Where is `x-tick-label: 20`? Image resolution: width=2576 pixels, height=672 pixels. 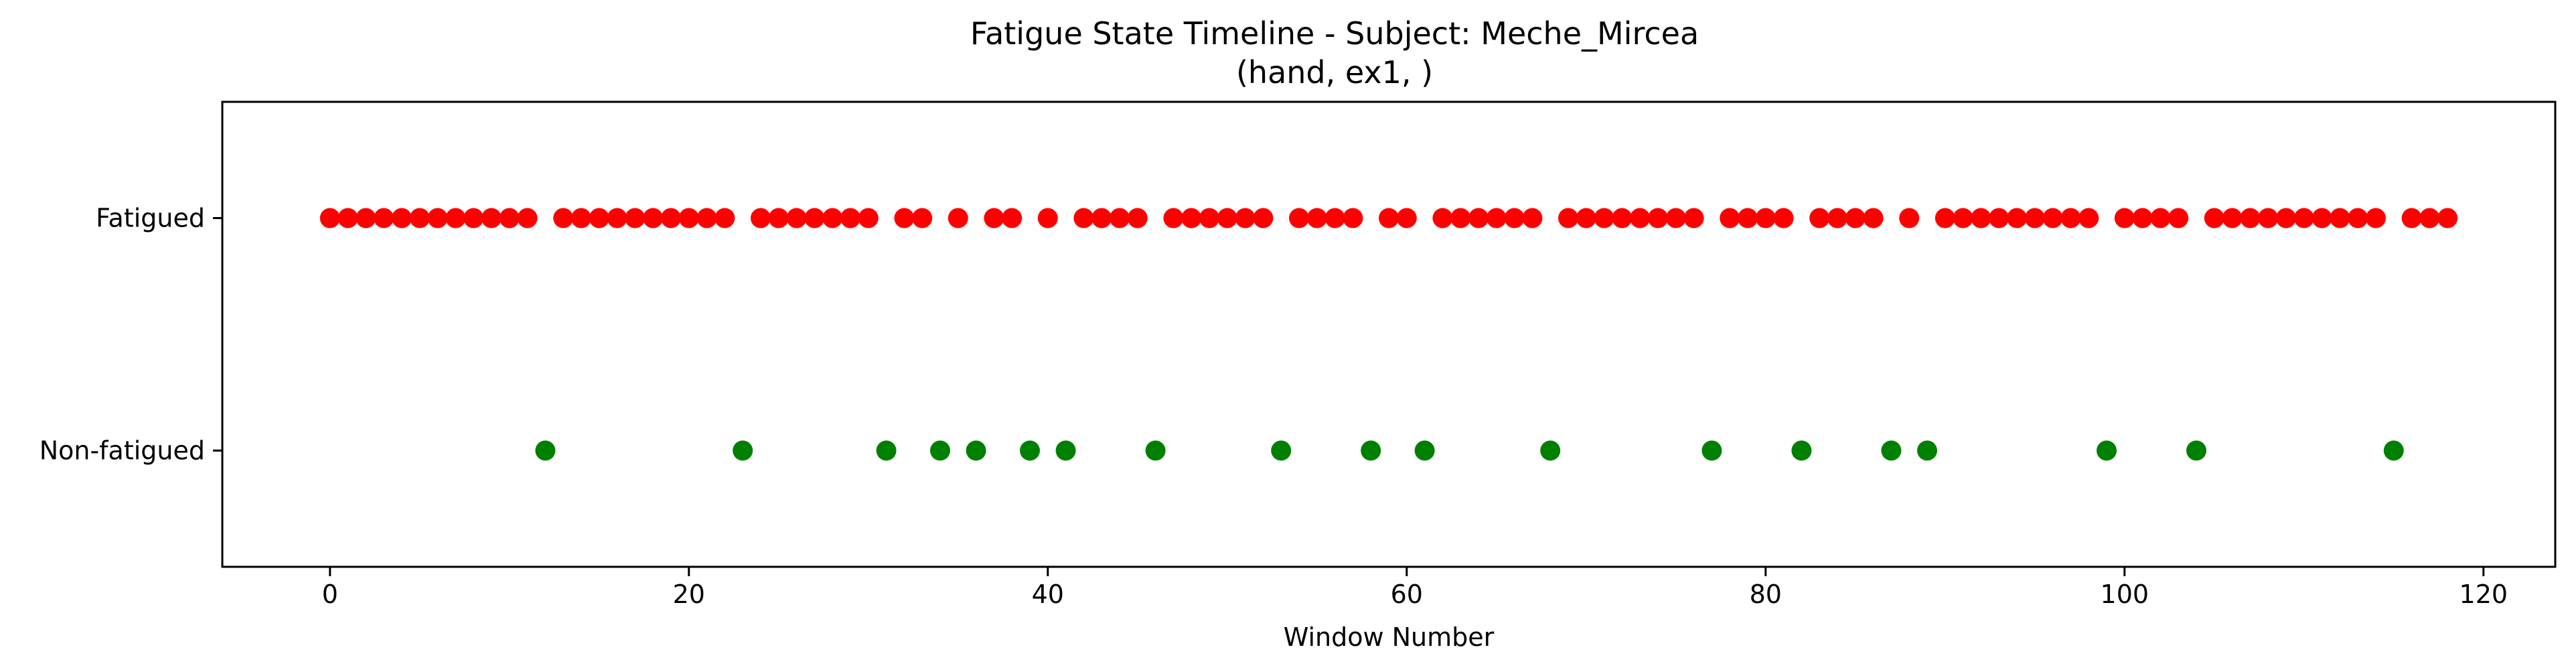
x-tick-label: 20 is located at coordinates (689, 594).